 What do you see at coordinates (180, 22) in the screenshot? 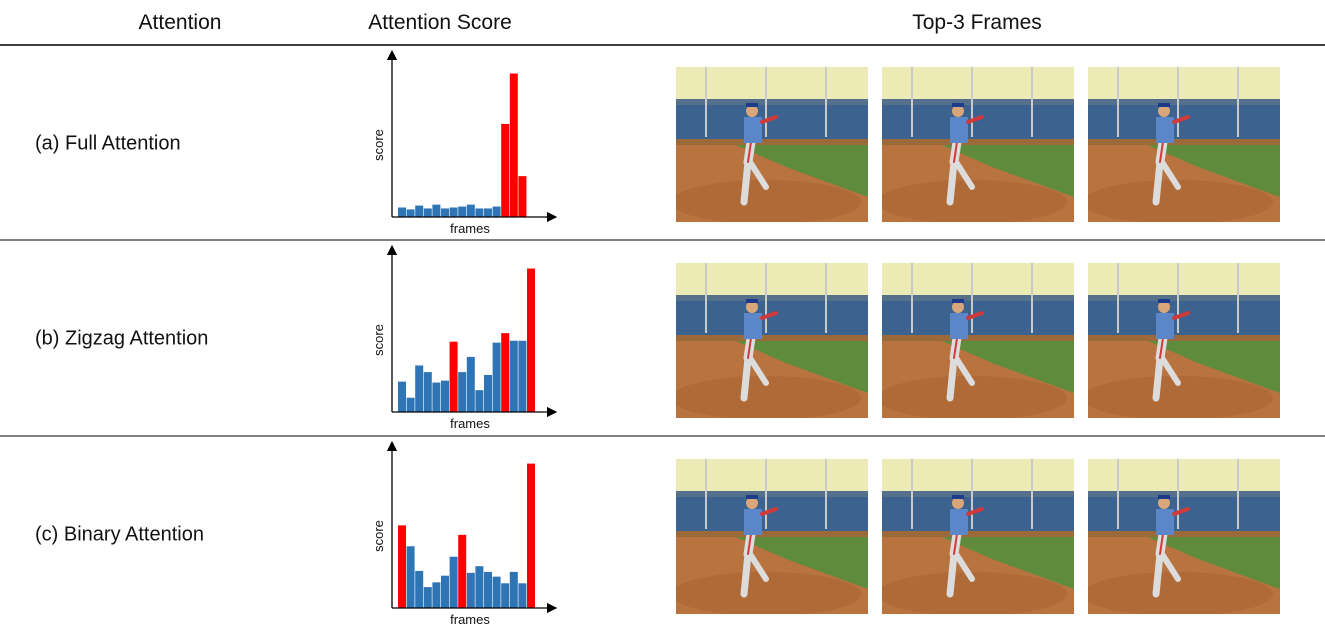
I see `column-header: Attention` at bounding box center [180, 22].